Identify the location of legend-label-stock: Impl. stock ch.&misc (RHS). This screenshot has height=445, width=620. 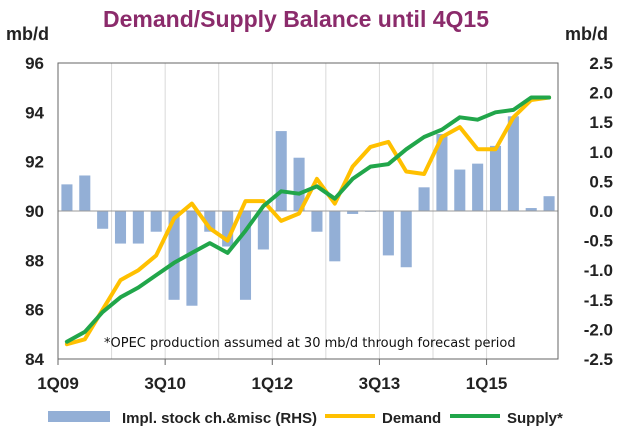
(219, 418).